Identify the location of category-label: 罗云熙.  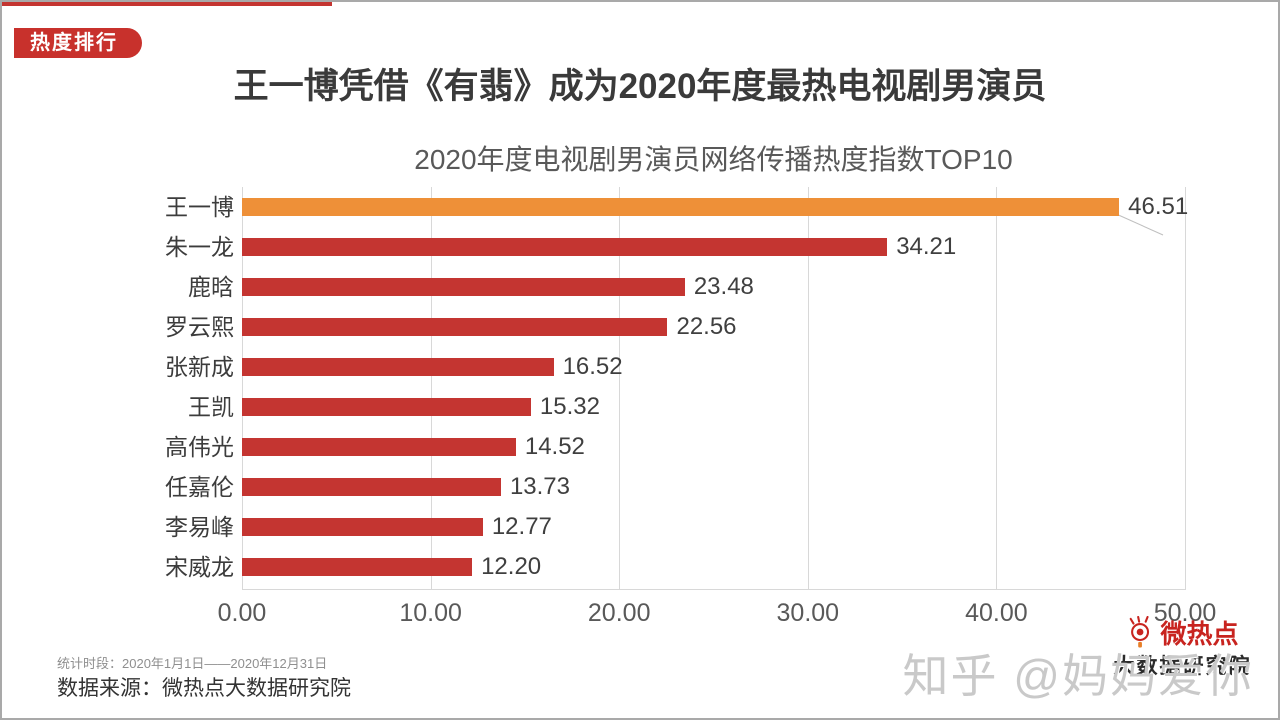
(199, 327).